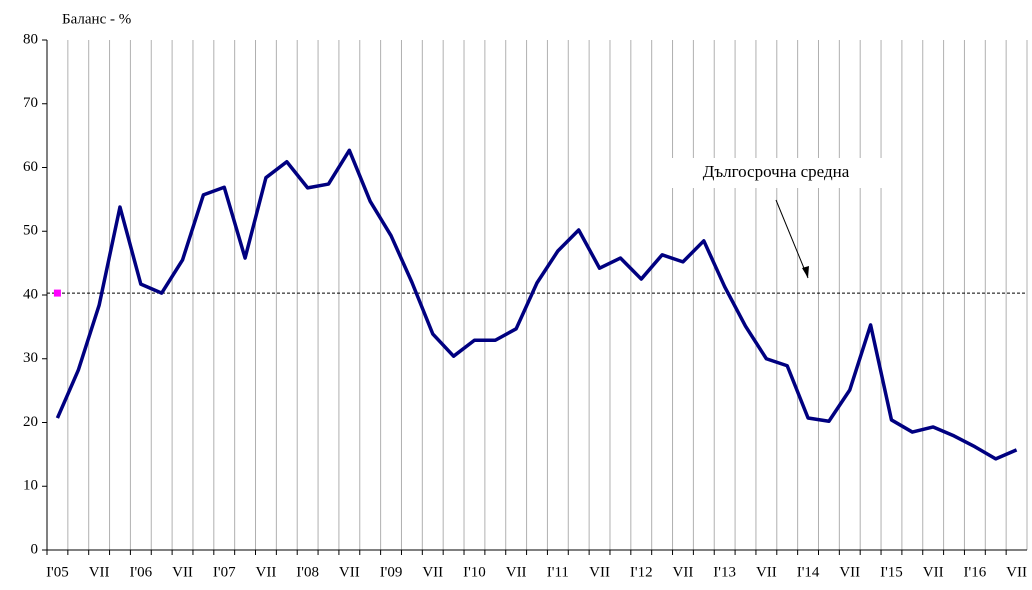  What do you see at coordinates (474, 572) in the screenshot?
I see `x-tick-label: I'10` at bounding box center [474, 572].